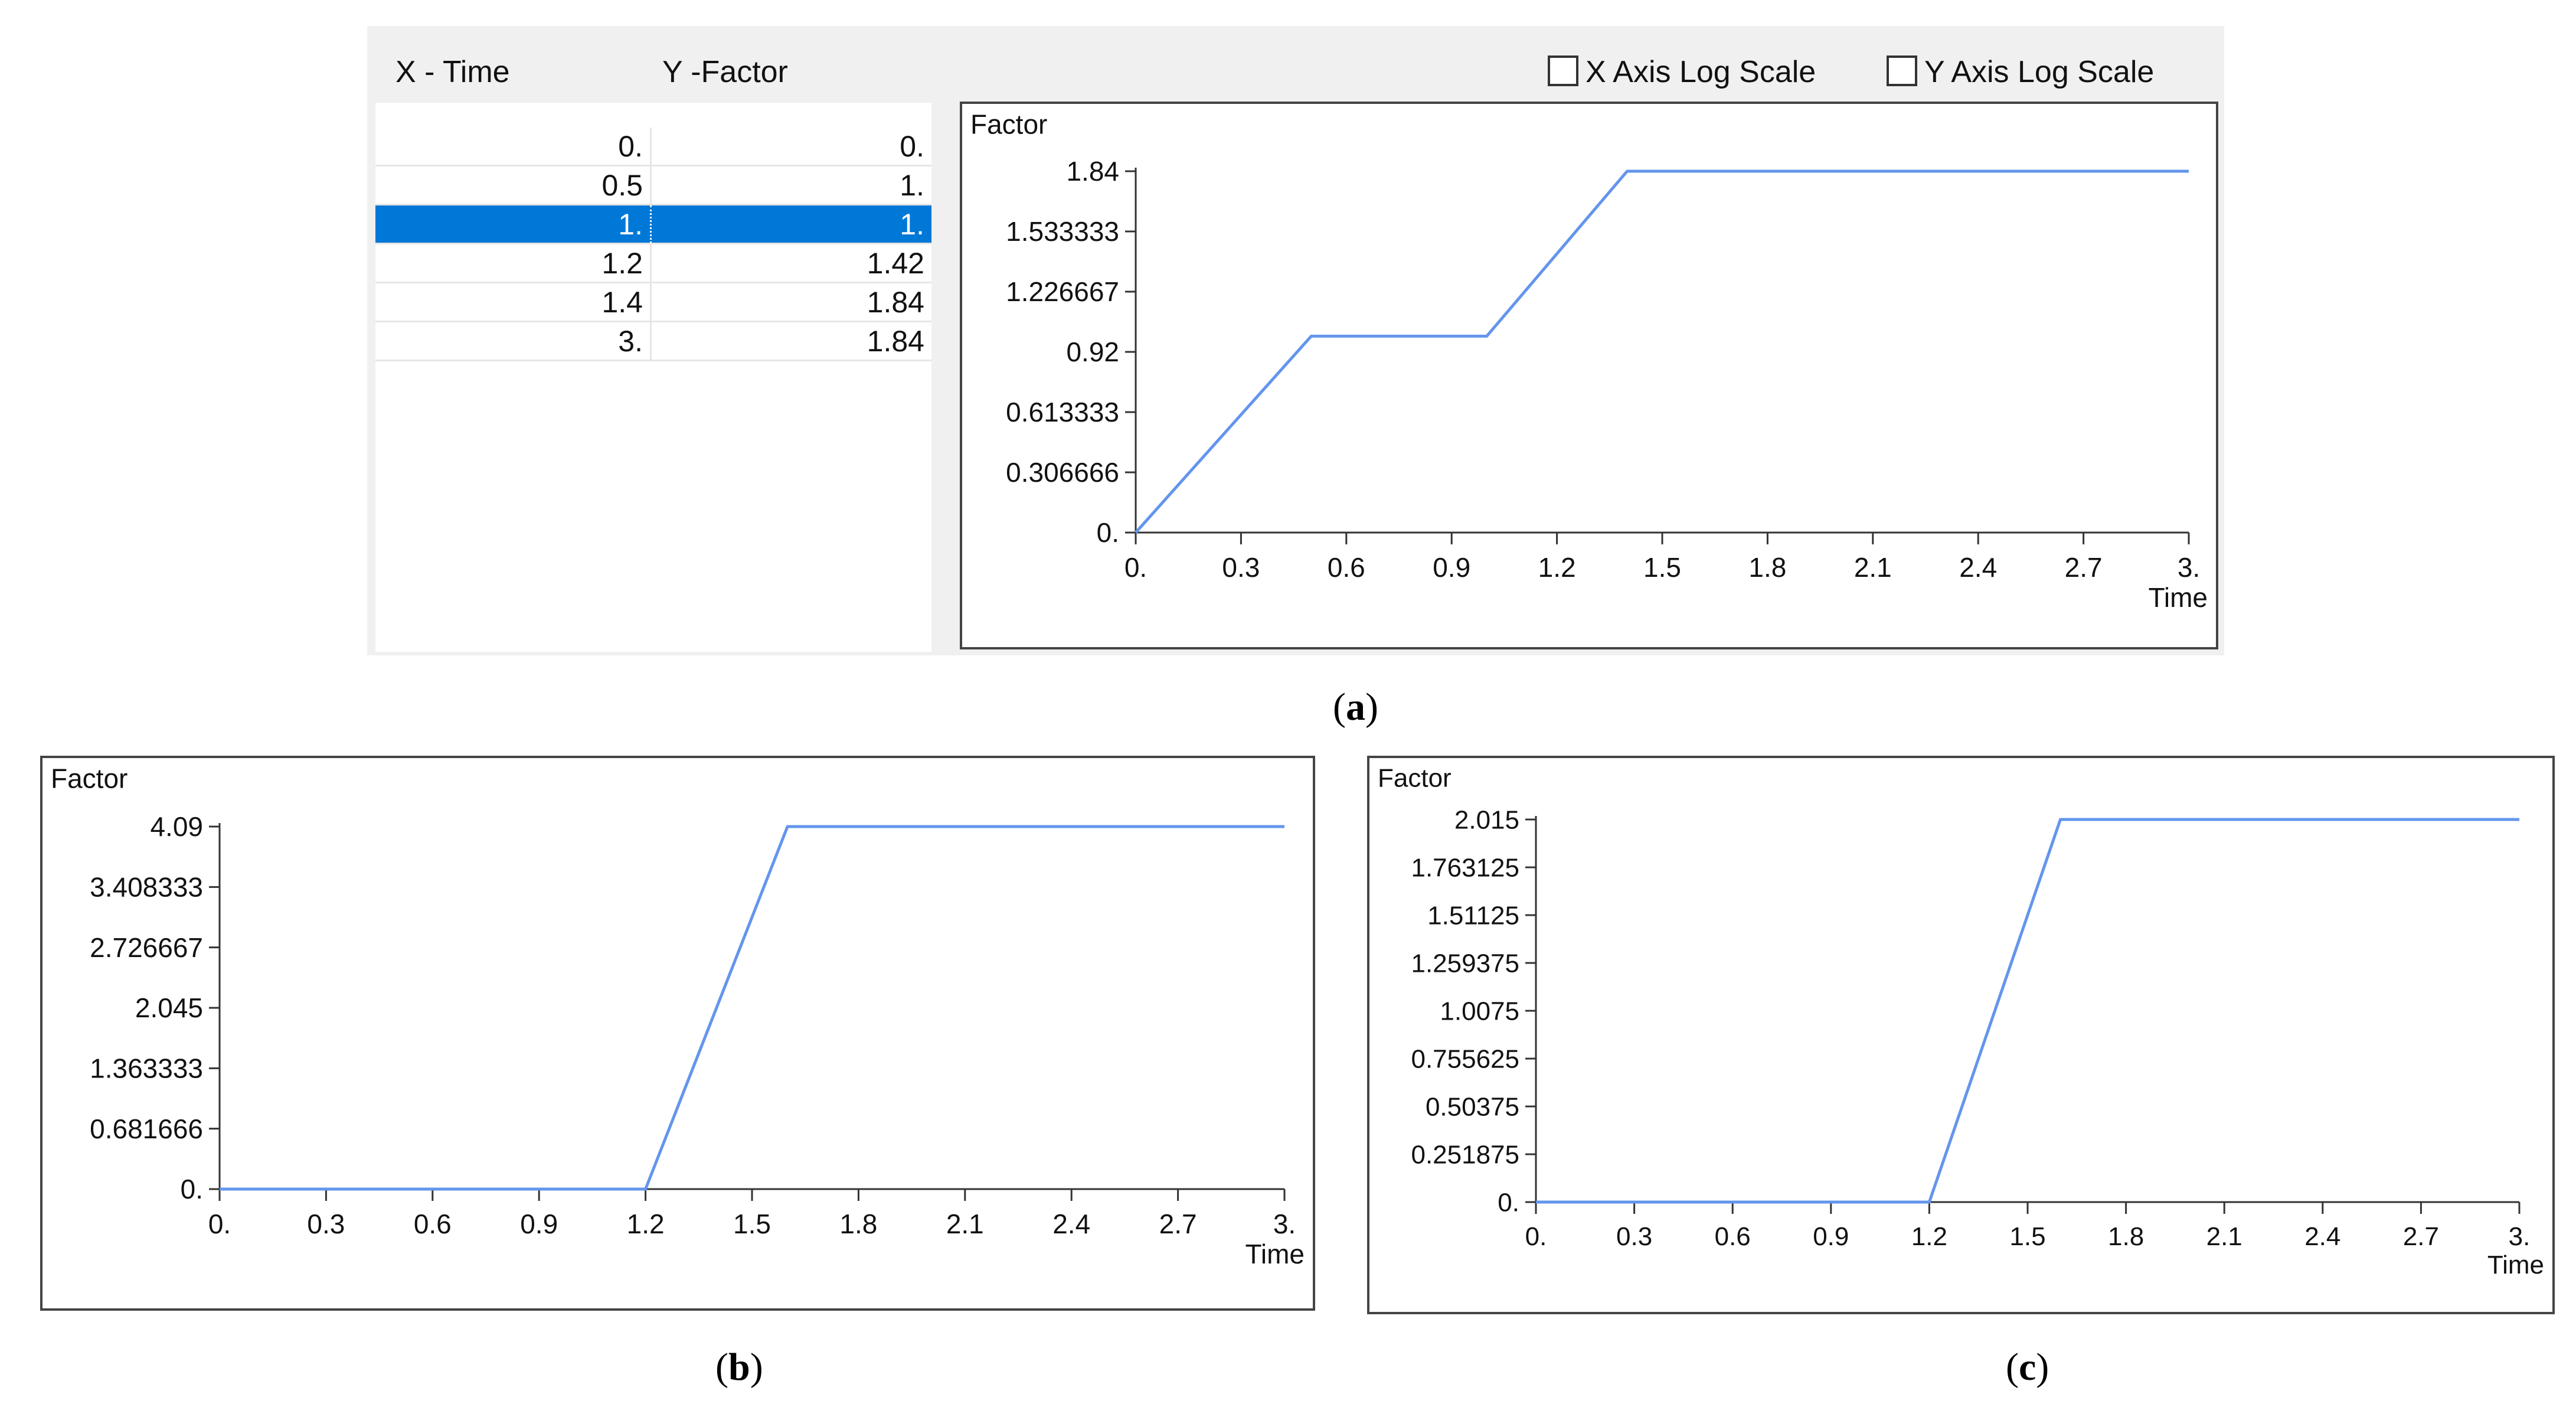 The height and width of the screenshot is (1404, 2576). What do you see at coordinates (513, 224) in the screenshot?
I see `cell-time: 1.` at bounding box center [513, 224].